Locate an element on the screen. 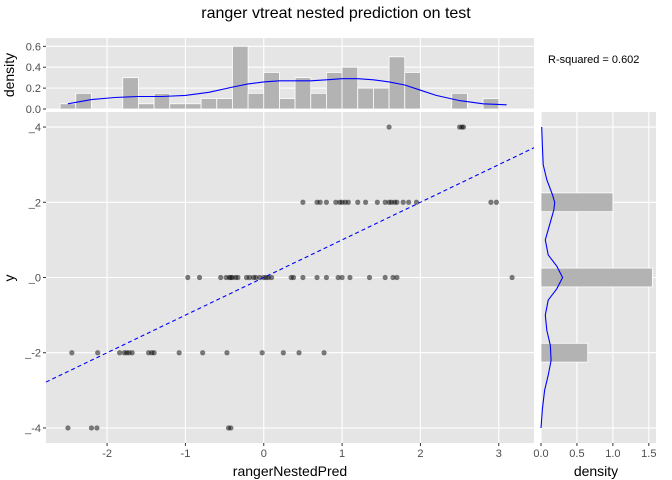 This screenshot has height=480, width=672. right-density-curve is located at coordinates (552, 277).